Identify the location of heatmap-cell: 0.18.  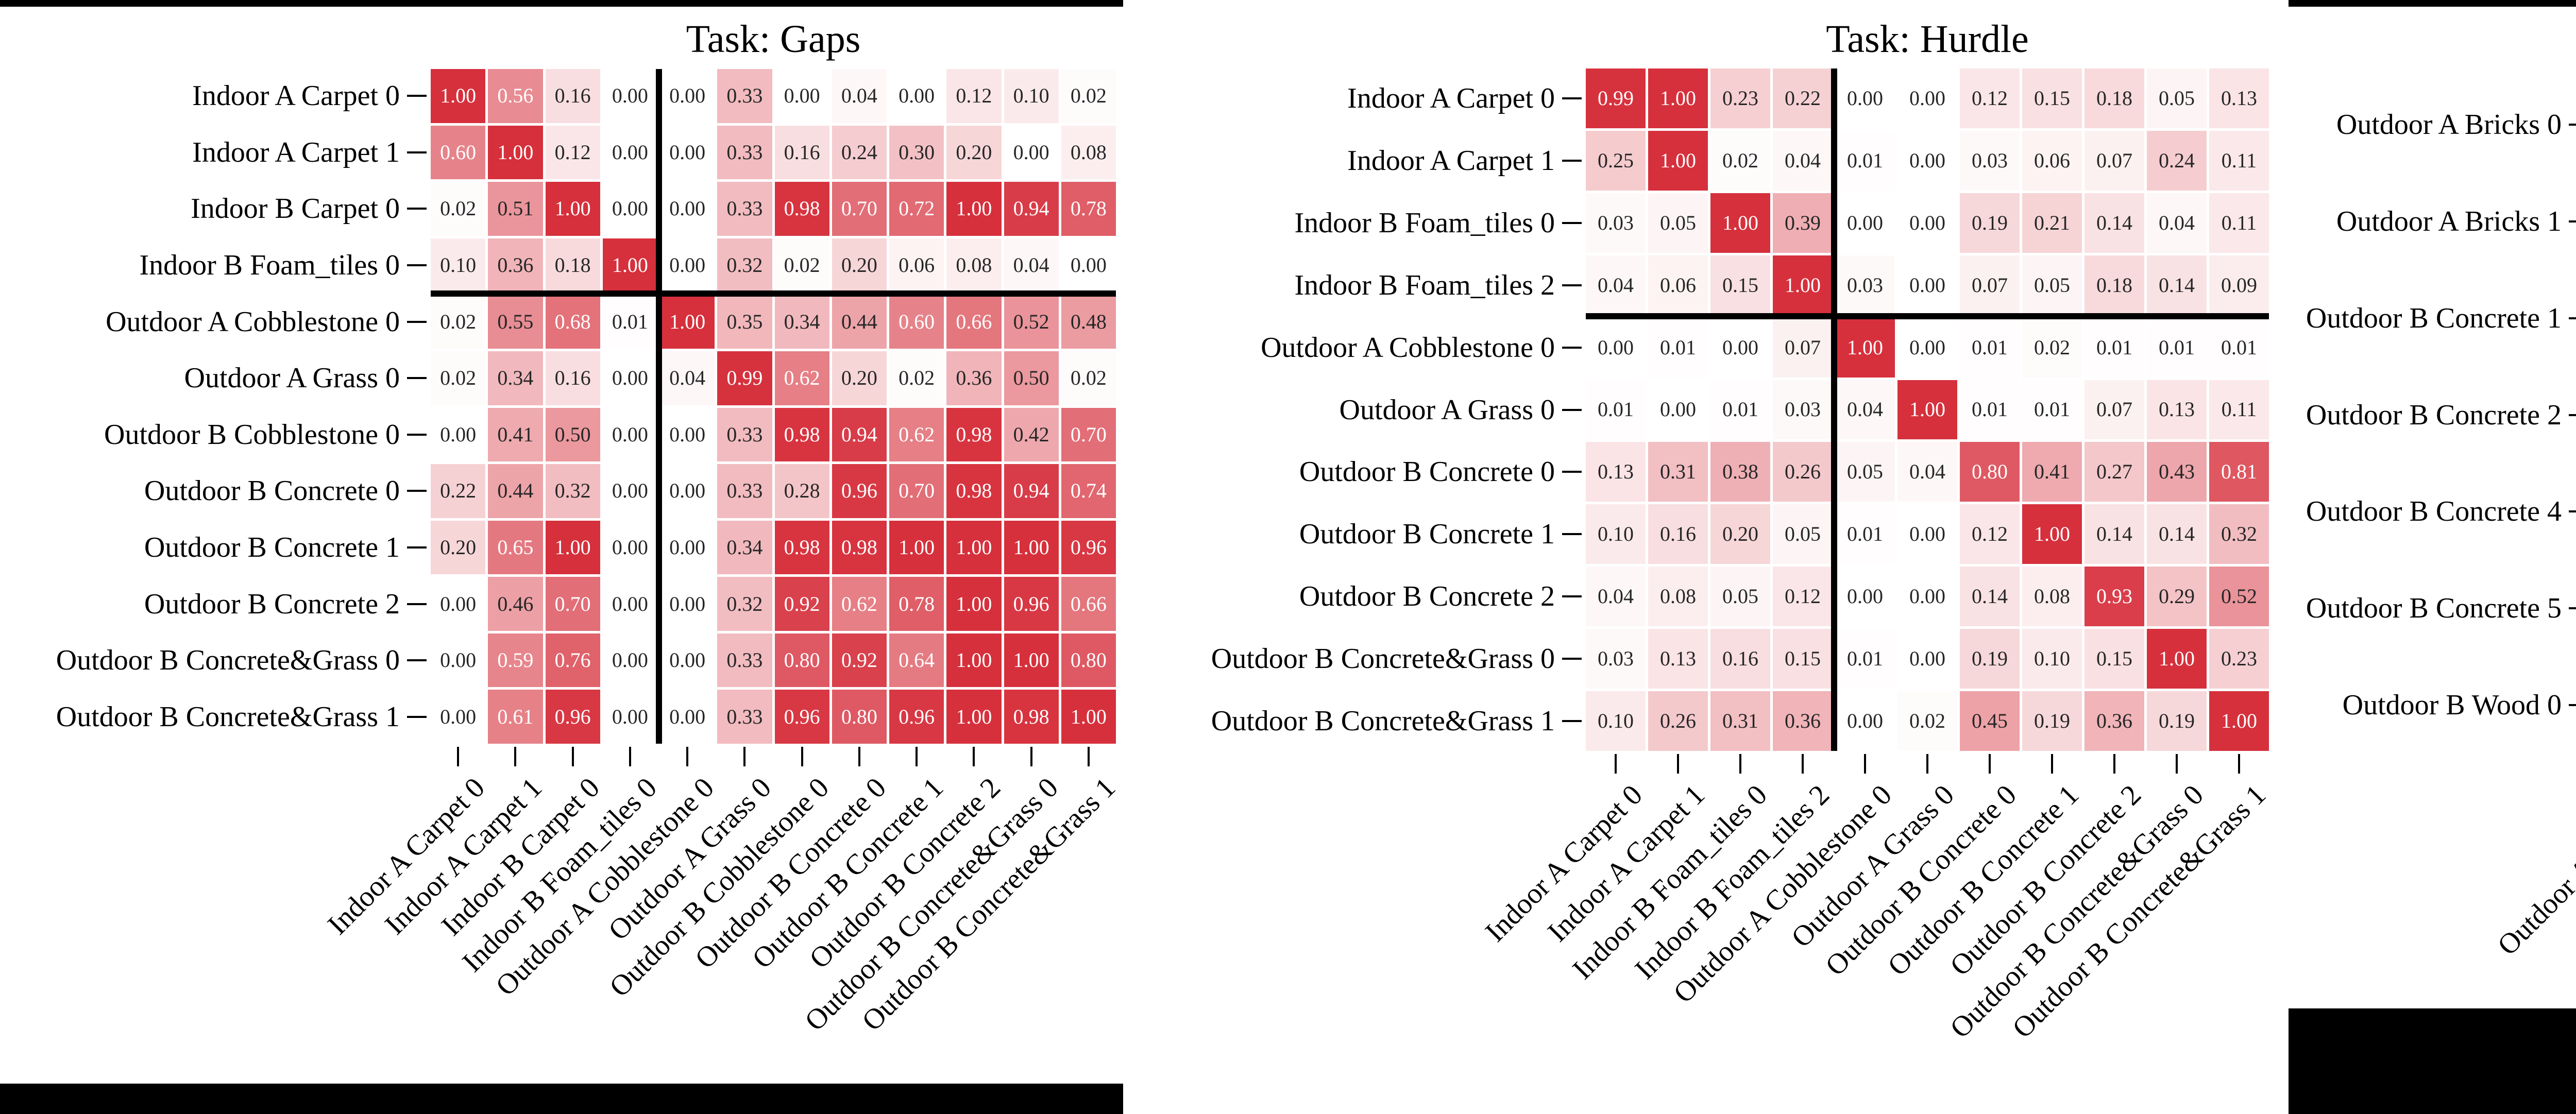
(2114, 285).